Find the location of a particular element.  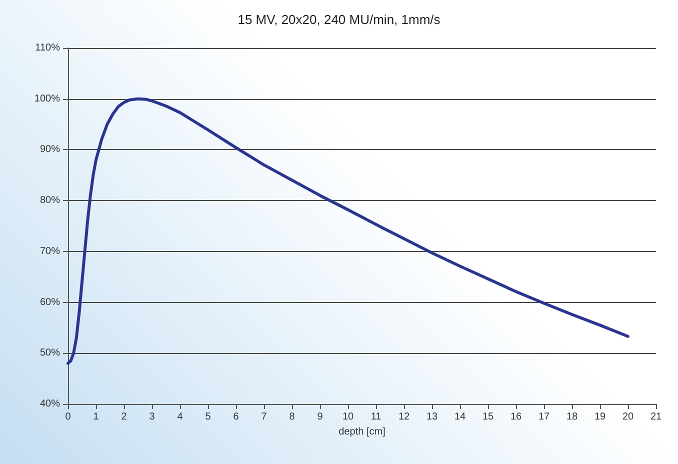

x-tick-label: 9 is located at coordinates (320, 417).